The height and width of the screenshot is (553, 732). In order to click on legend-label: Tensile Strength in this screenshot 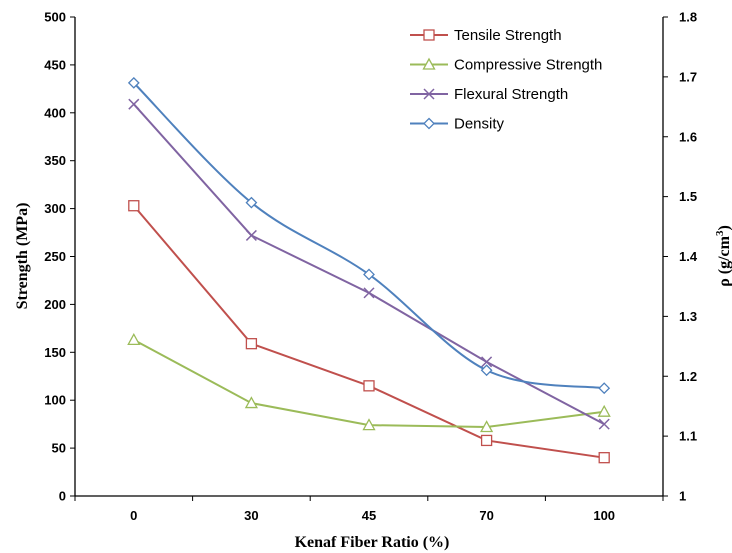, I will do `click(508, 35)`.